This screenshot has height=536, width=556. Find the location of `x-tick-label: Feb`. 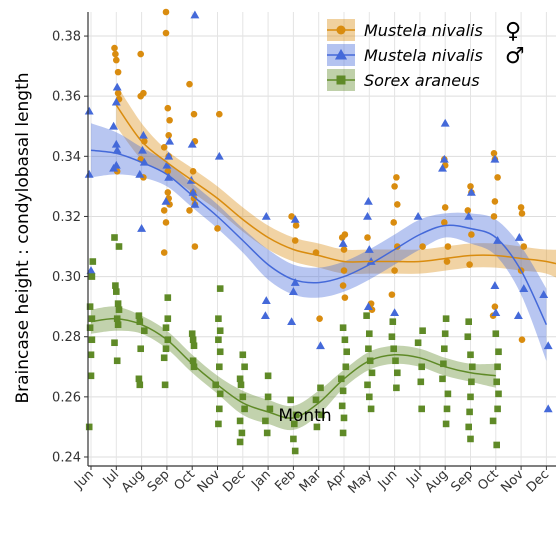

x-tick-label: Feb is located at coordinates (285, 480).